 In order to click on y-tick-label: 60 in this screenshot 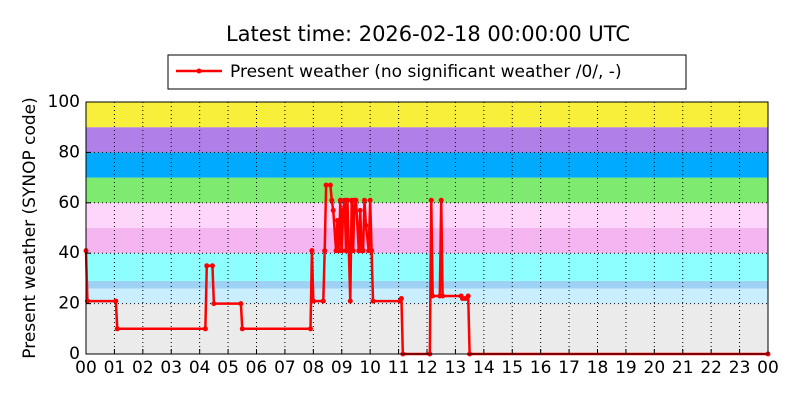, I will do `click(69, 203)`.